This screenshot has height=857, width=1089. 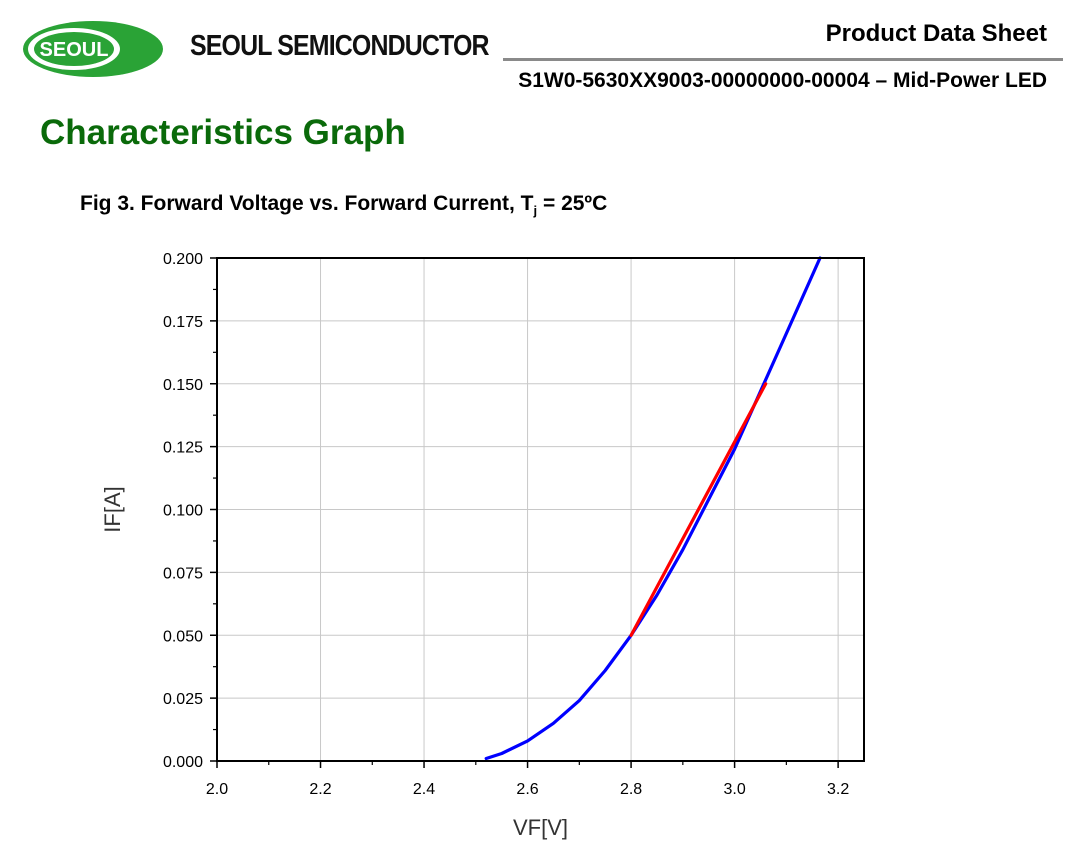 What do you see at coordinates (540, 827) in the screenshot?
I see `x-axis-label: VF[V]` at bounding box center [540, 827].